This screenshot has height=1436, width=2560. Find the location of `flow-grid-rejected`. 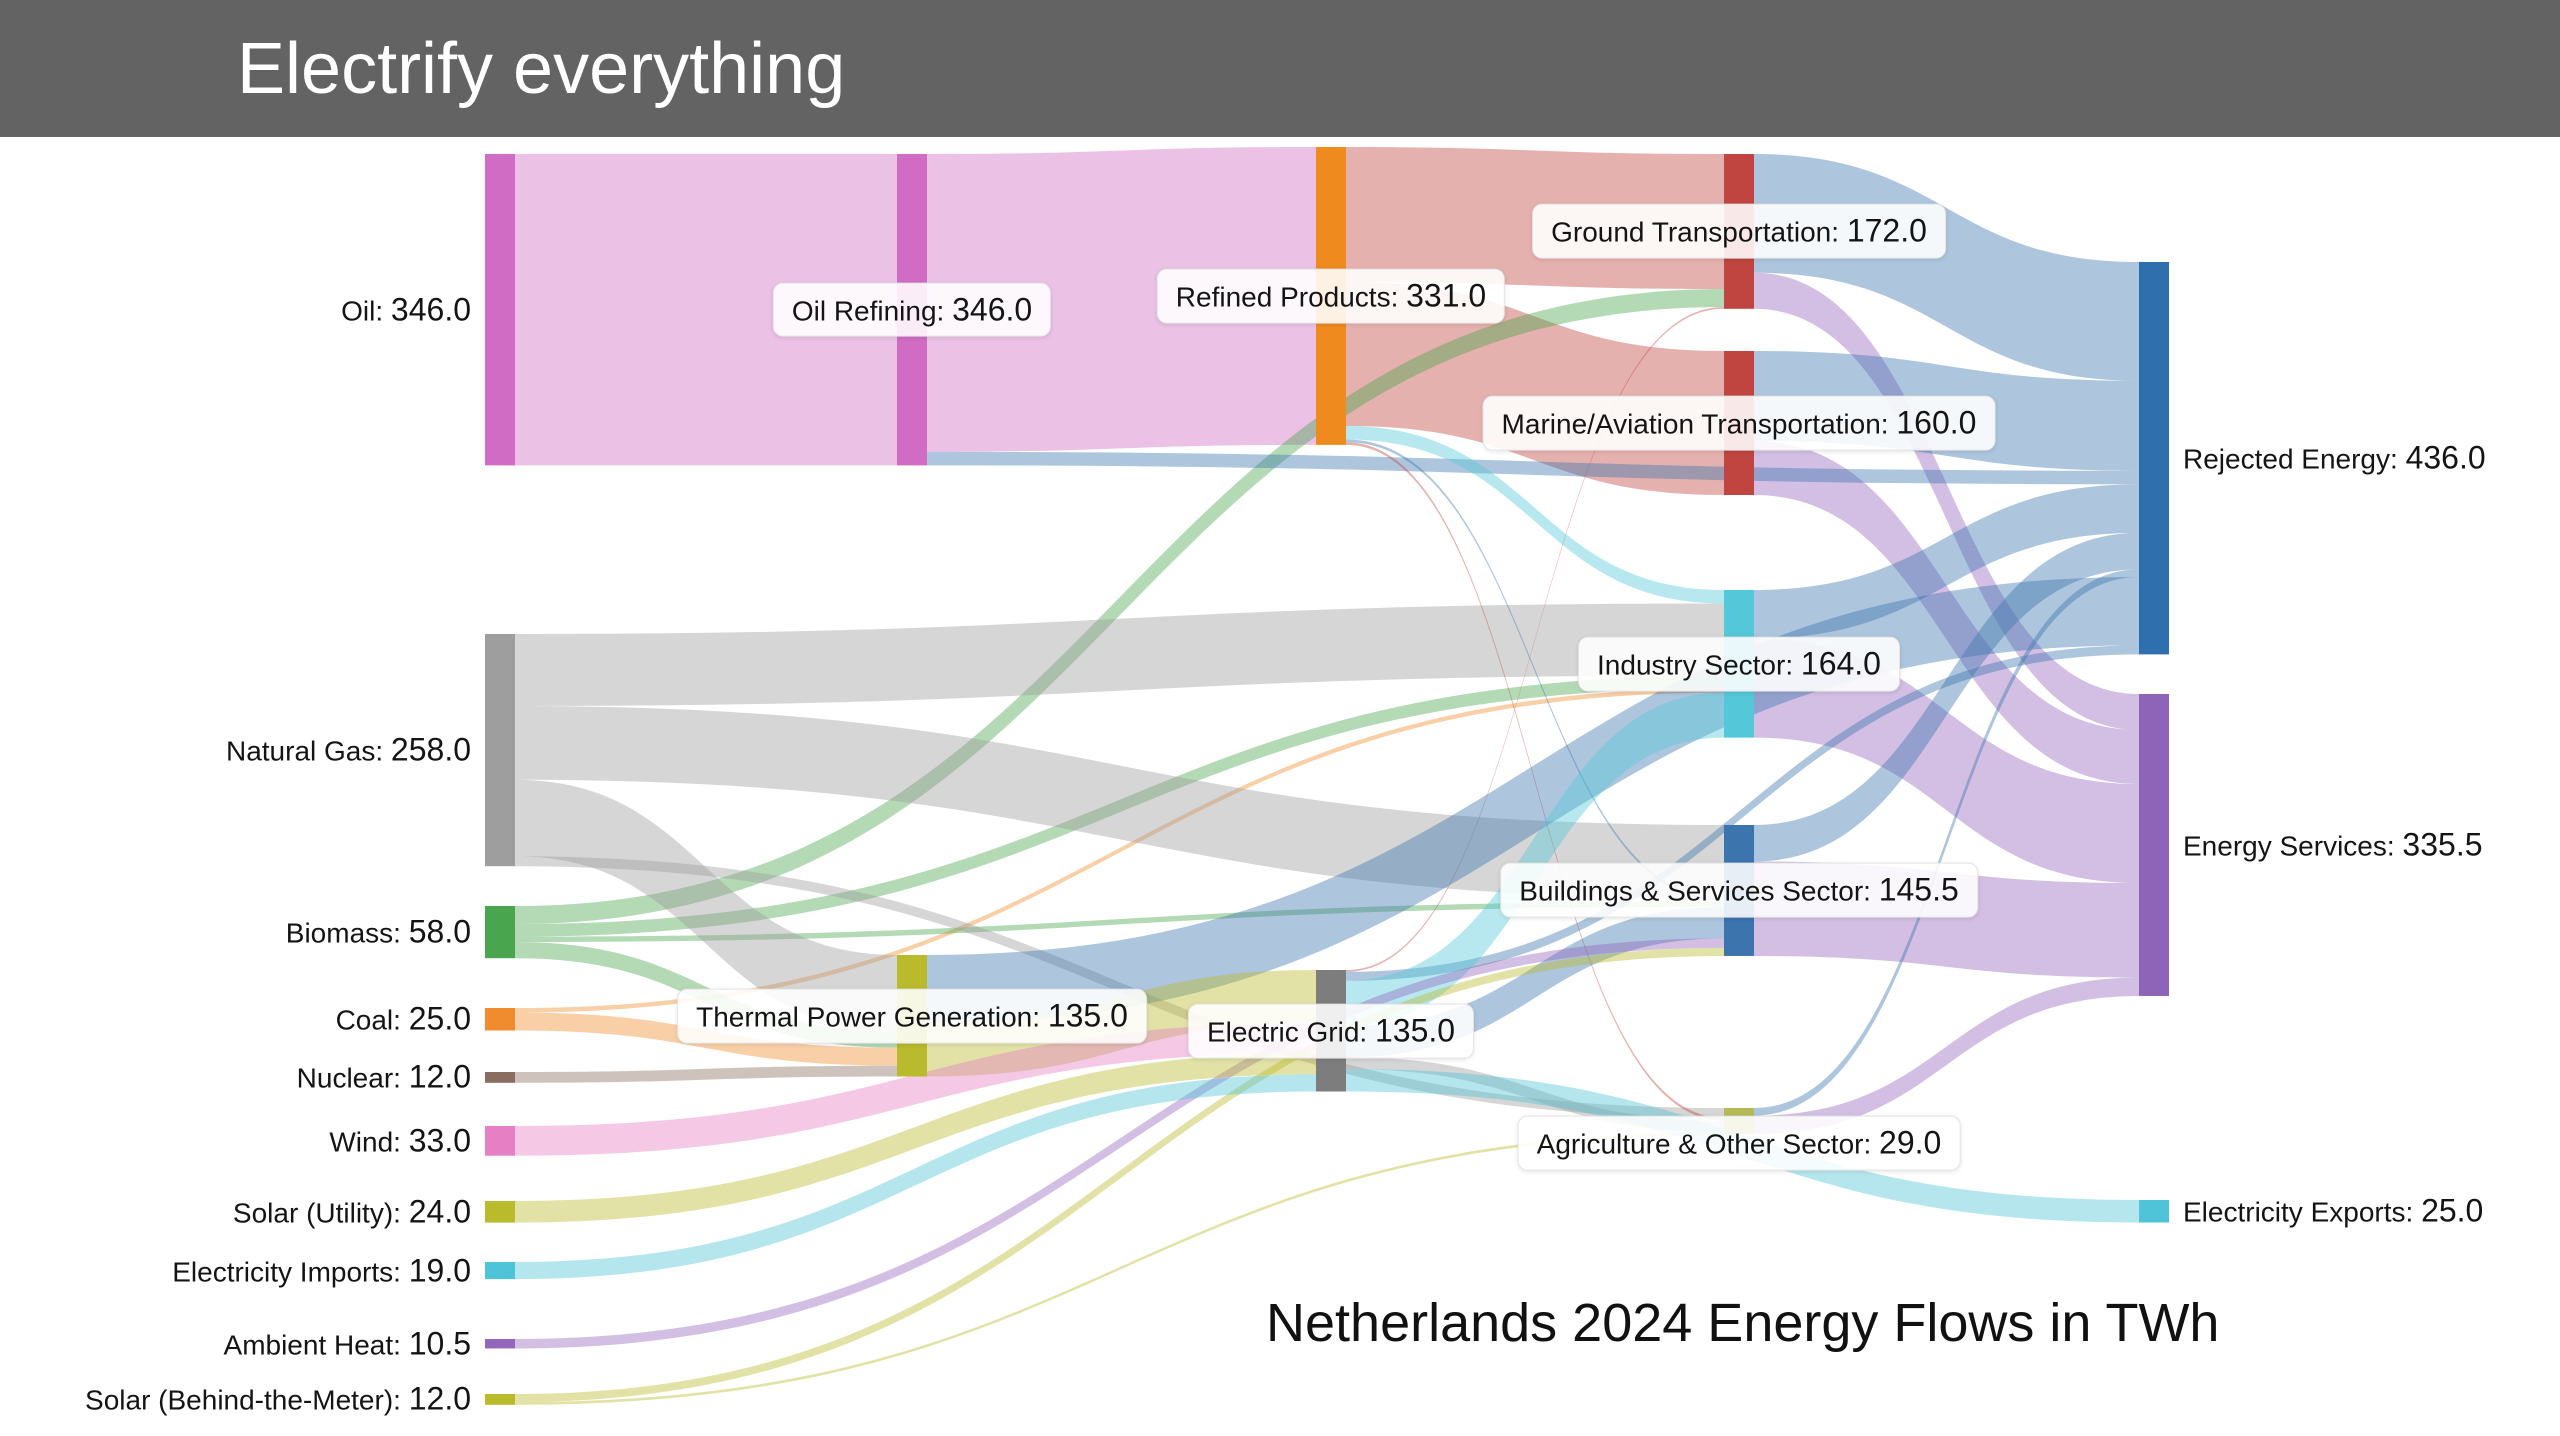

flow-grid-rejected is located at coordinates (1742, 813).